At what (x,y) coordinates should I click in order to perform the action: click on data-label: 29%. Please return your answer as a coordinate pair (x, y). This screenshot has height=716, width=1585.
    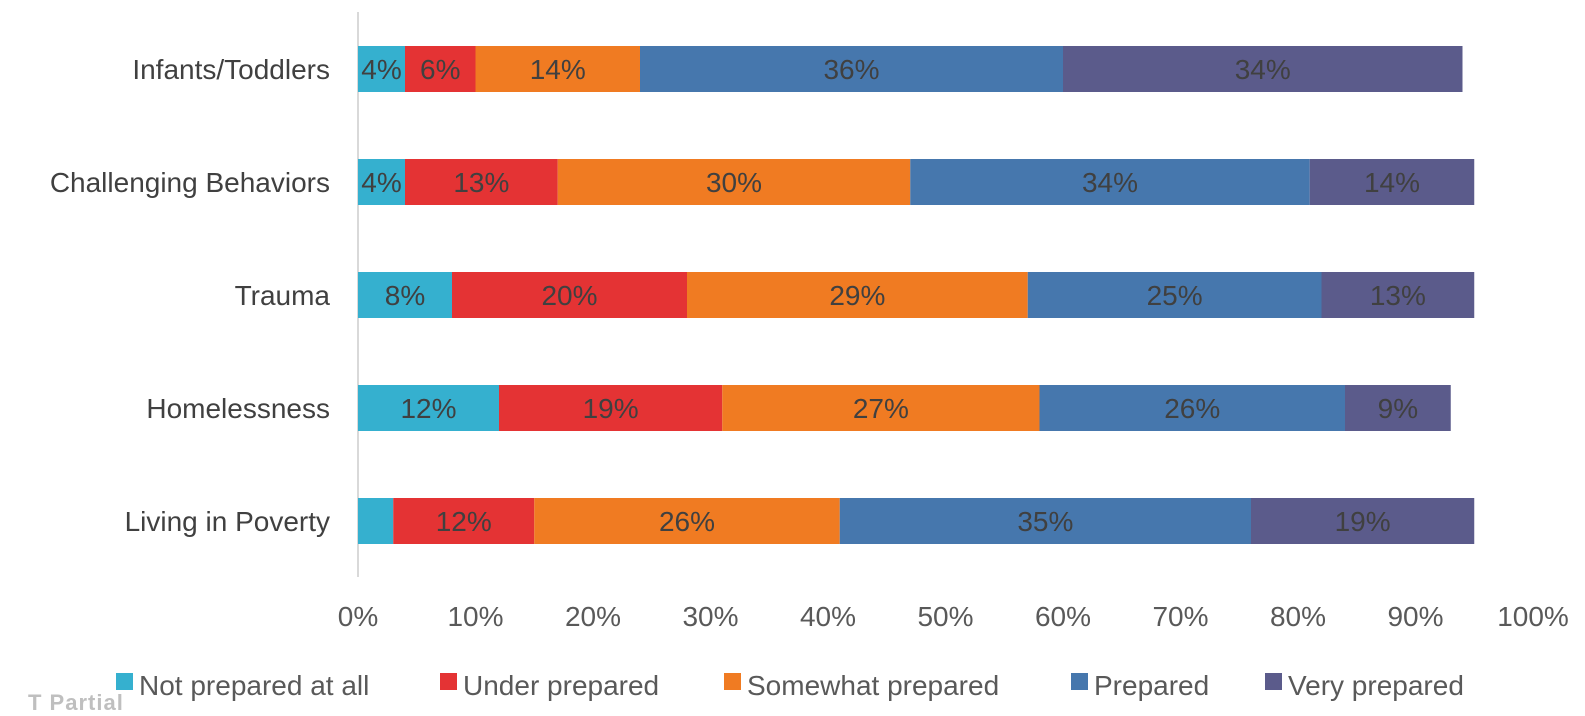
    Looking at the image, I should click on (857, 295).